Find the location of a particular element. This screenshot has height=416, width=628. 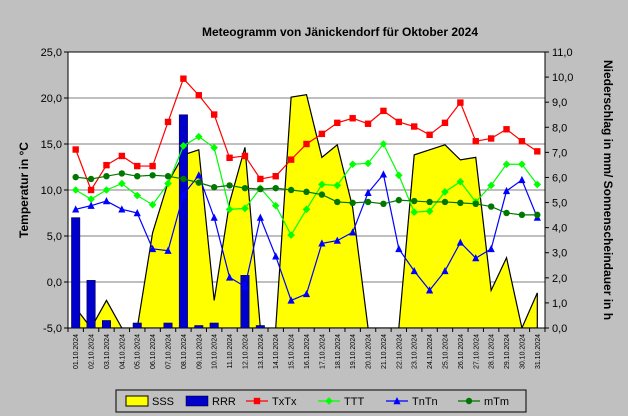

x-tick-label: 04.10.2024 is located at coordinates (122, 351).